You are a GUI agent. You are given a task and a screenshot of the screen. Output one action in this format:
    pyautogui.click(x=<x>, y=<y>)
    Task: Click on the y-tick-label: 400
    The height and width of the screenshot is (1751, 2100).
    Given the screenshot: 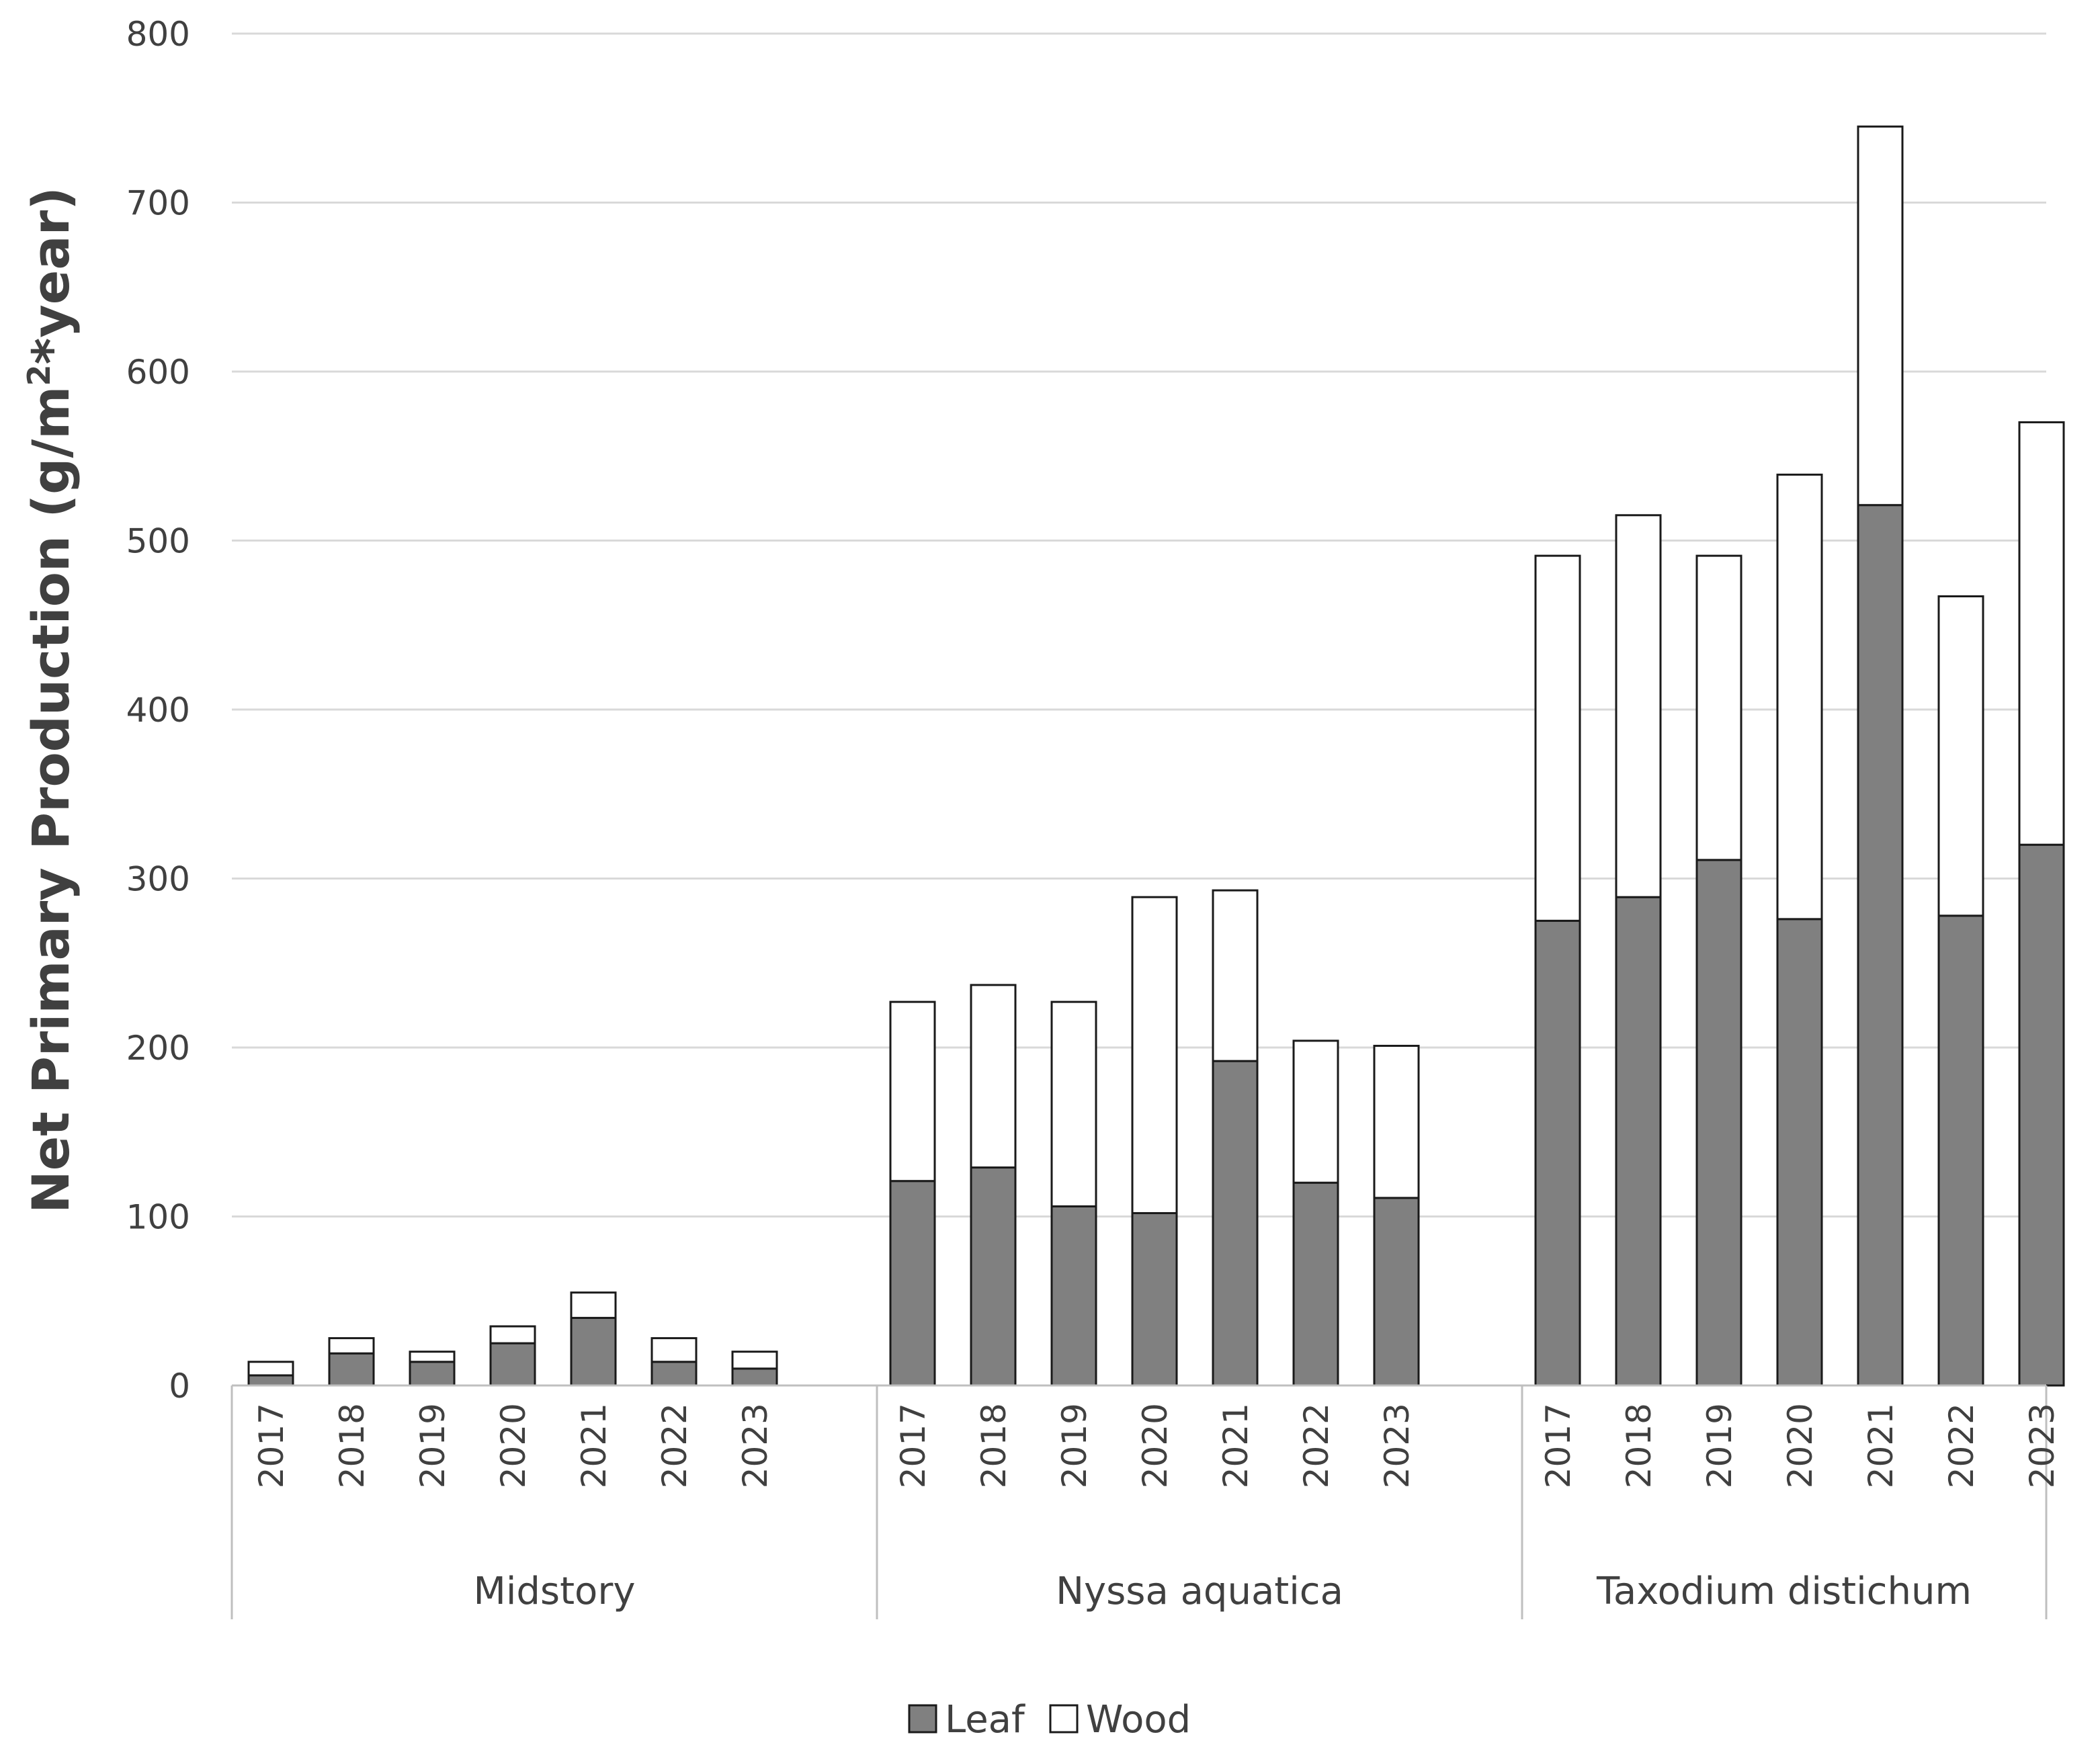 What is the action you would take?
    pyautogui.click(x=158, y=710)
    